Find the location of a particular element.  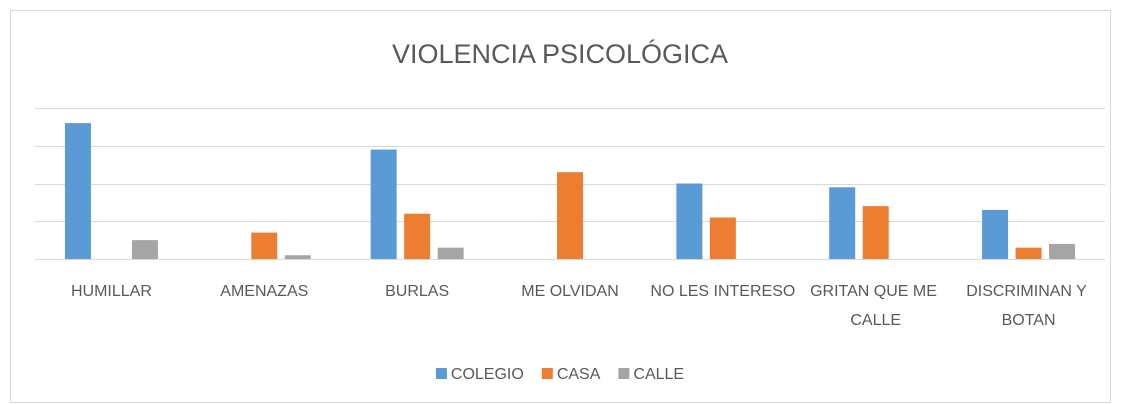

x-tick-label: BURLAS is located at coordinates (417, 291).